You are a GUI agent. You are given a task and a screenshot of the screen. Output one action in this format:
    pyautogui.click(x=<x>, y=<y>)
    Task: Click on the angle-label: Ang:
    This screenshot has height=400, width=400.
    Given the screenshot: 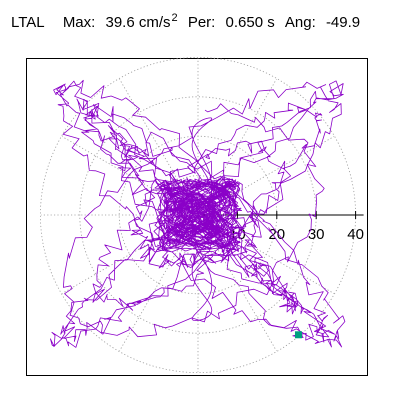 What is the action you would take?
    pyautogui.click(x=300, y=22)
    